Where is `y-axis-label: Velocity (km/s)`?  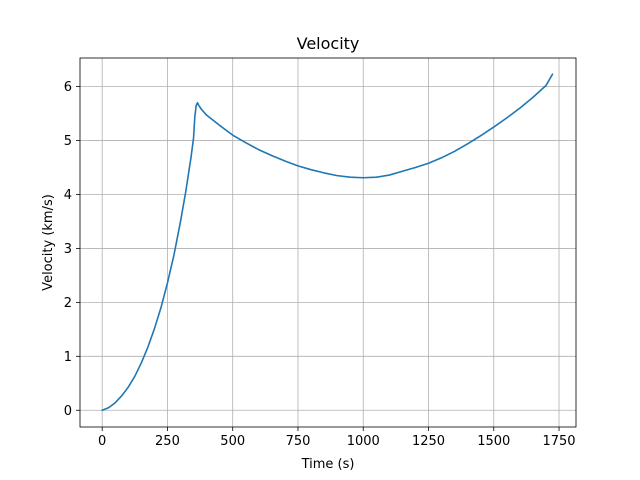 y-axis-label: Velocity (km/s) is located at coordinates (48, 242).